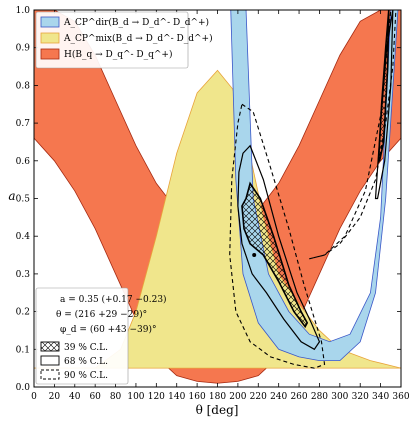  Describe the element at coordinates (23, 275) in the screenshot. I see `y-tick-label-3: 0.3` at that location.